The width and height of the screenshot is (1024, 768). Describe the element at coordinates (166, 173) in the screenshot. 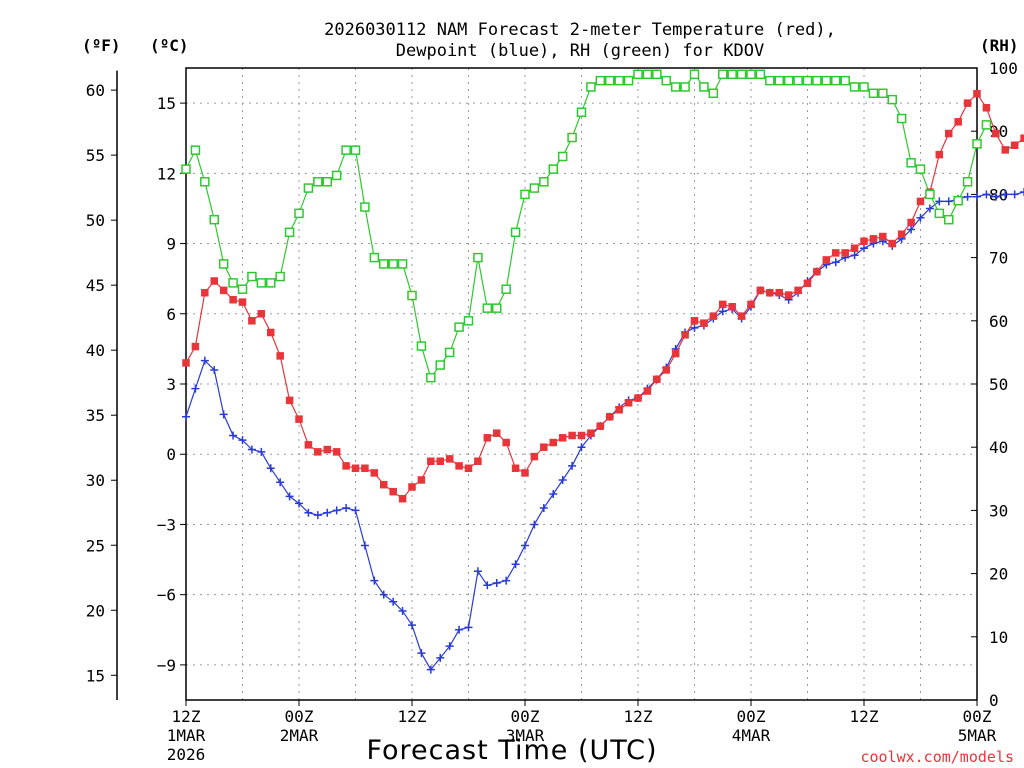

I see `celsius-tick-label: 12` at that location.